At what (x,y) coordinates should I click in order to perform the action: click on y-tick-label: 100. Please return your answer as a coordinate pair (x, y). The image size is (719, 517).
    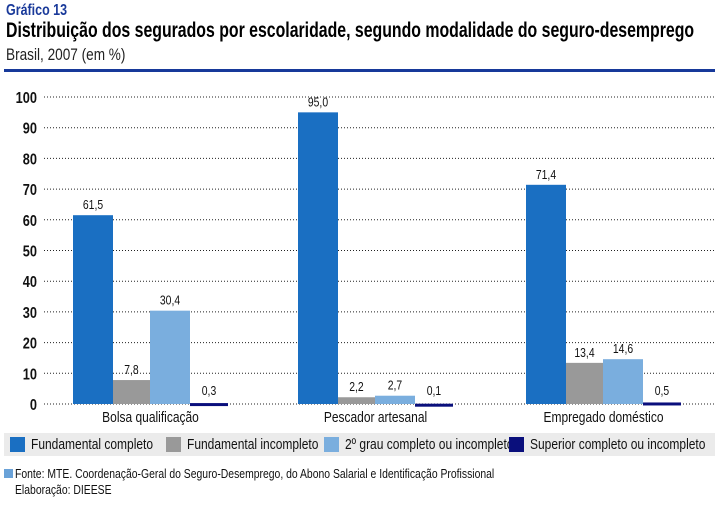
    Looking at the image, I should click on (26, 99).